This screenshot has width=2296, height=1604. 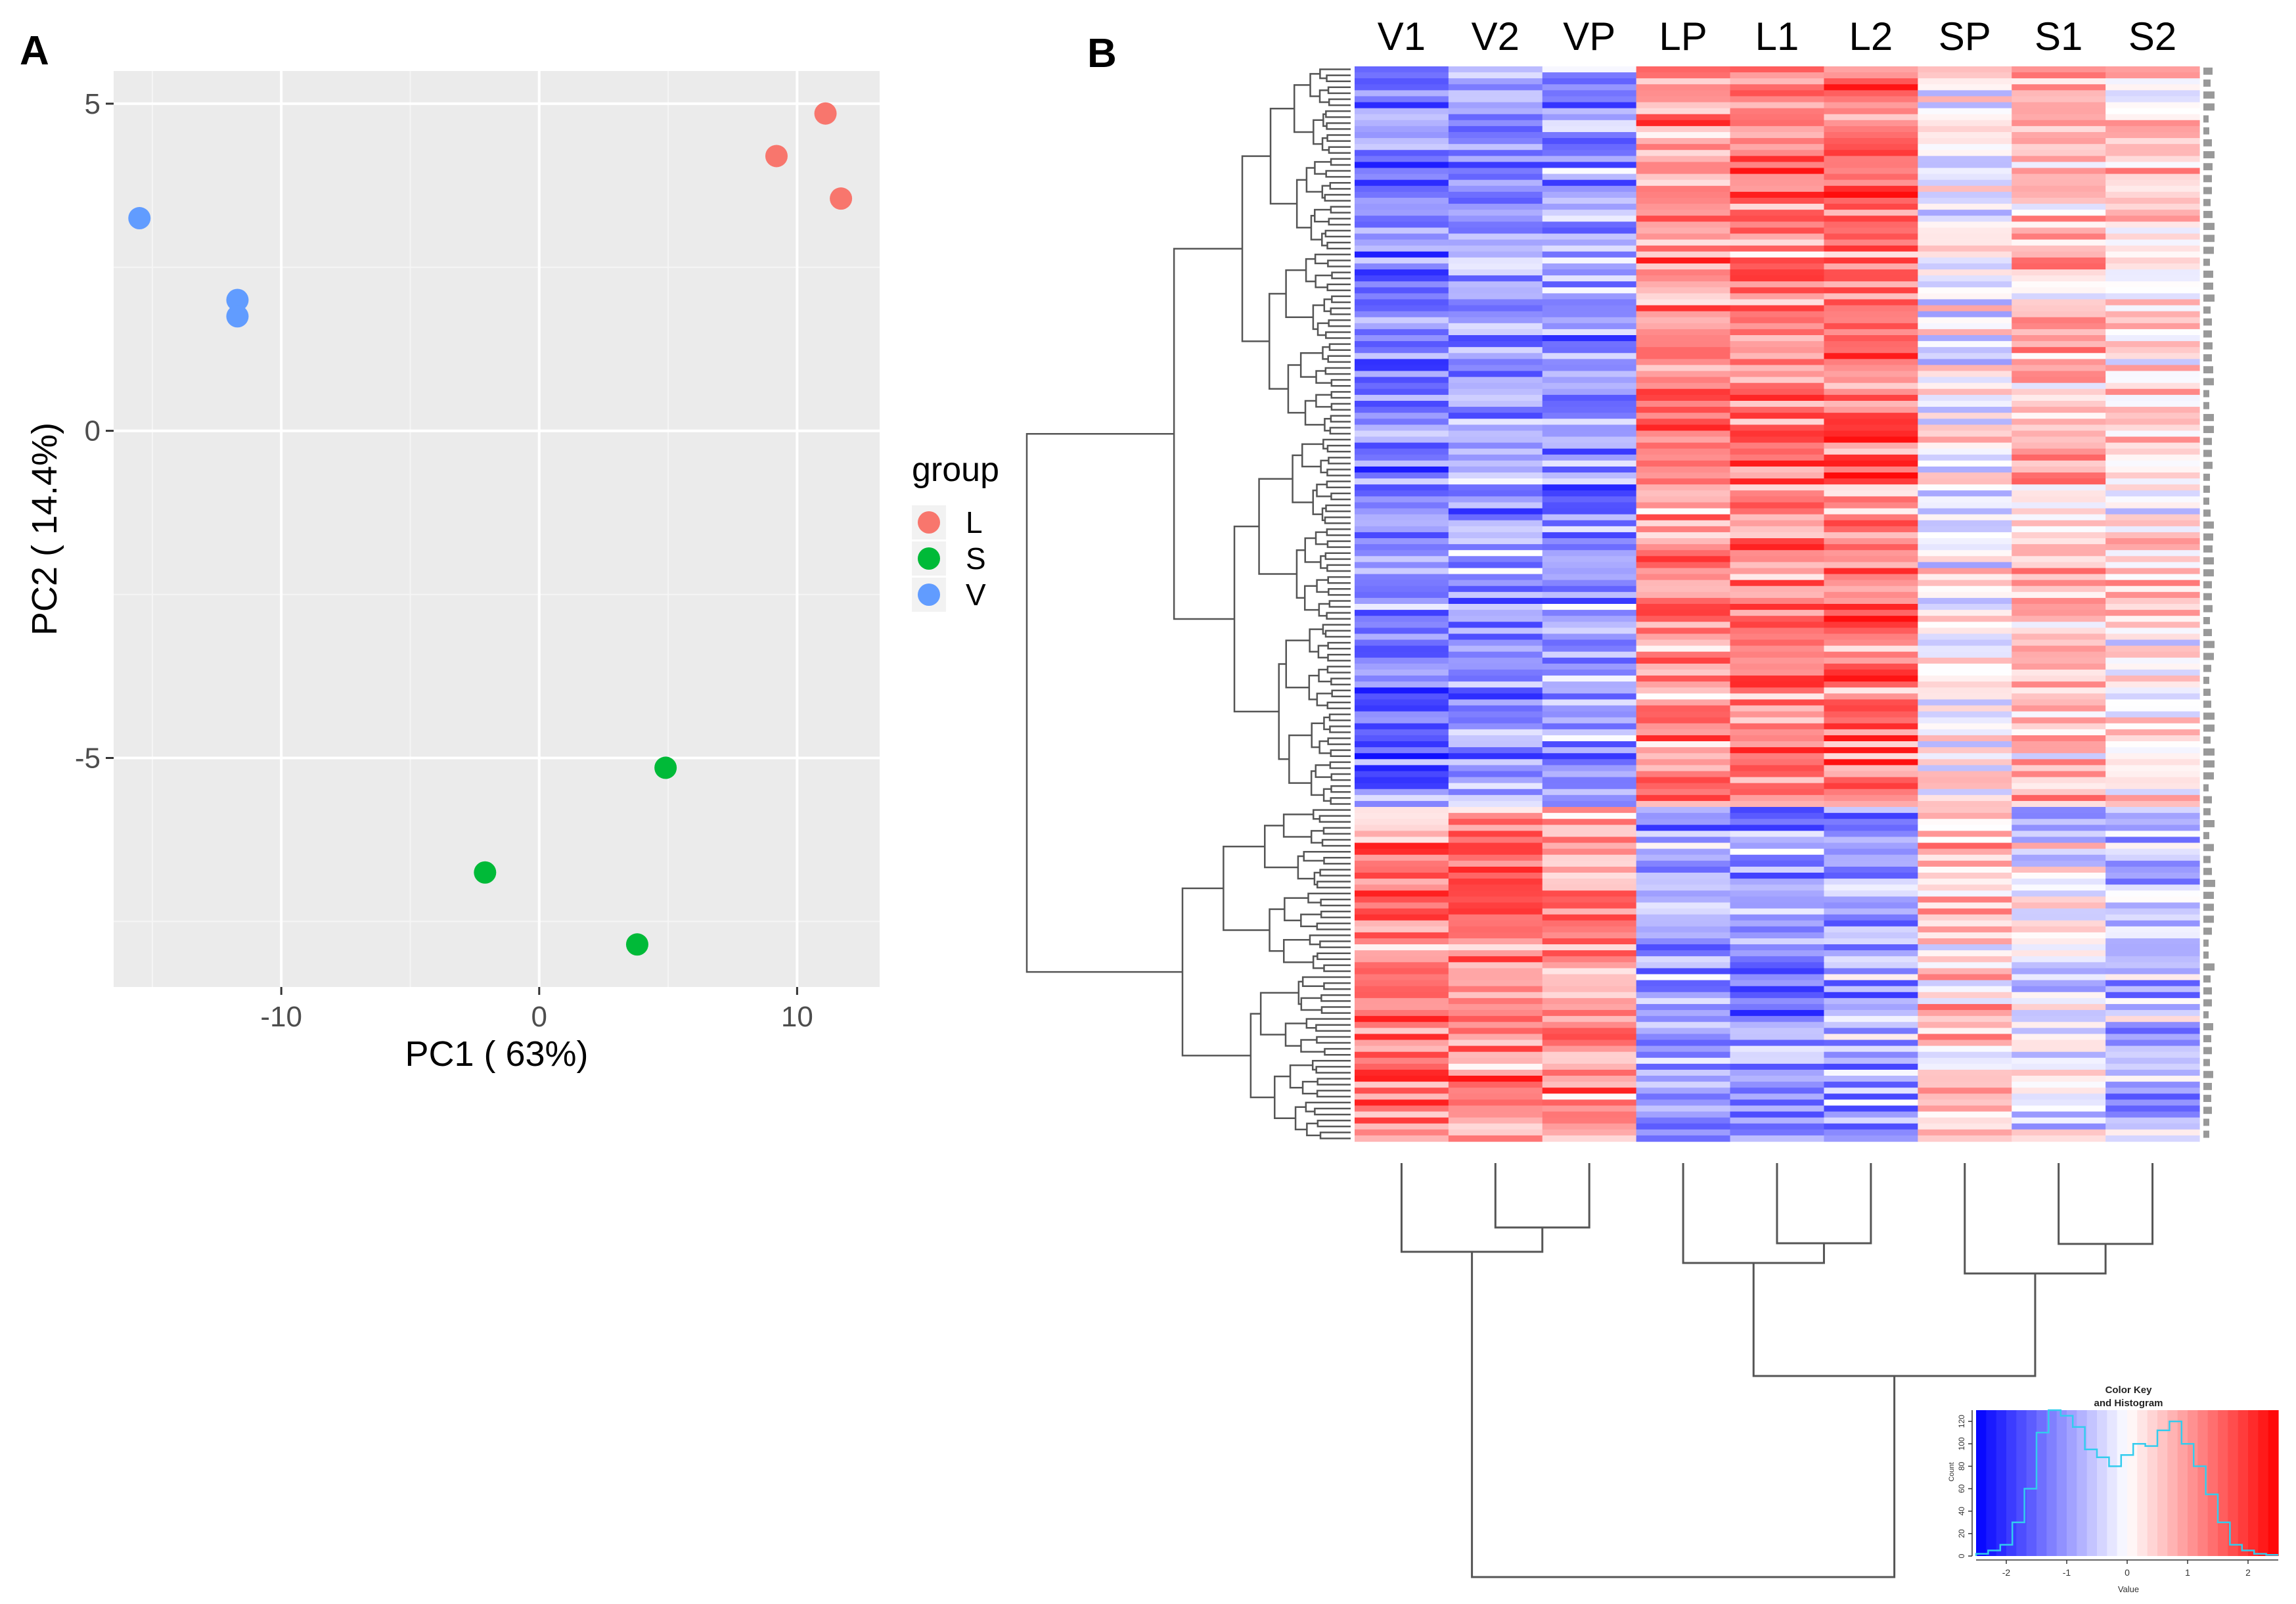 What do you see at coordinates (1895, 1320) in the screenshot?
I see `column-dendrogram-branch` at bounding box center [1895, 1320].